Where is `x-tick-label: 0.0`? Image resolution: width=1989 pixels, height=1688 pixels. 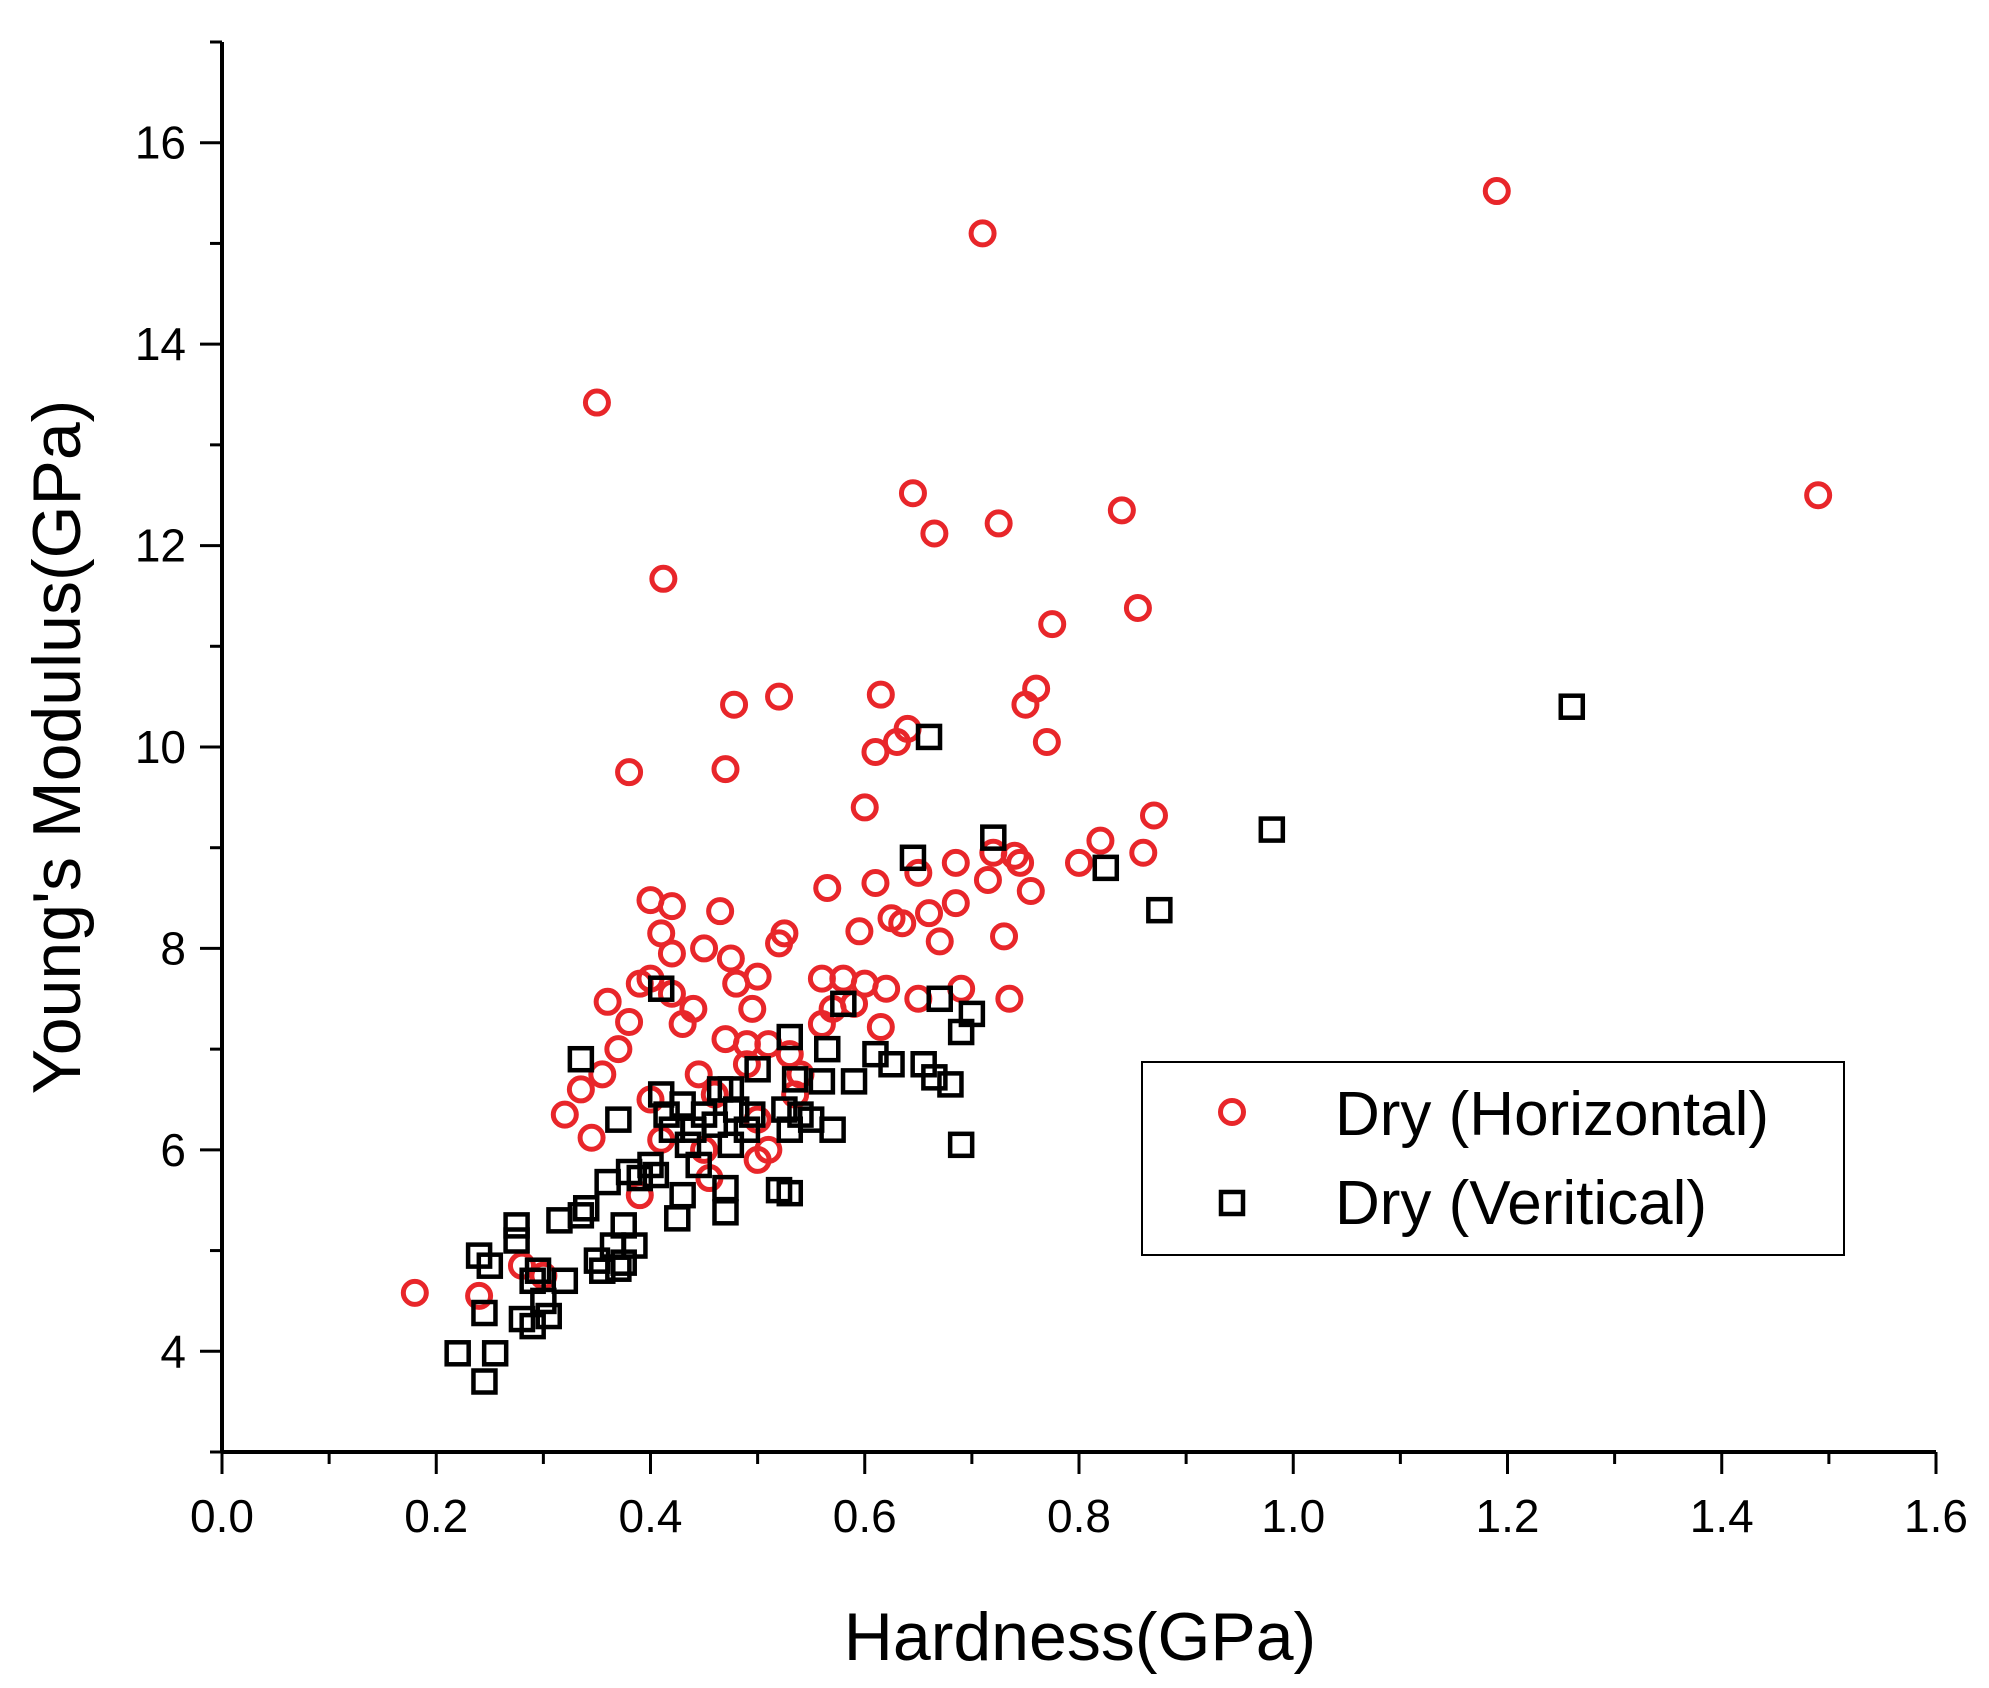
x-tick-label: 0.0 is located at coordinates (222, 1516).